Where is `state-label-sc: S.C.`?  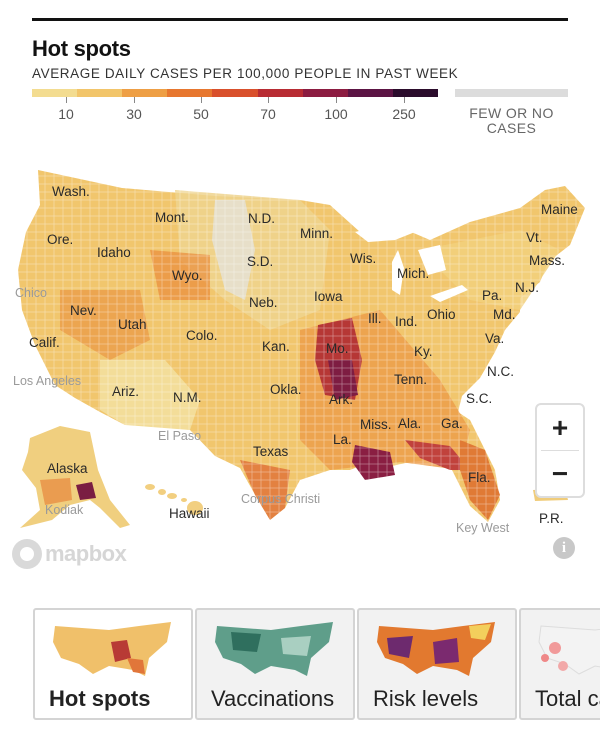
state-label-sc: S.C. is located at coordinates (479, 398).